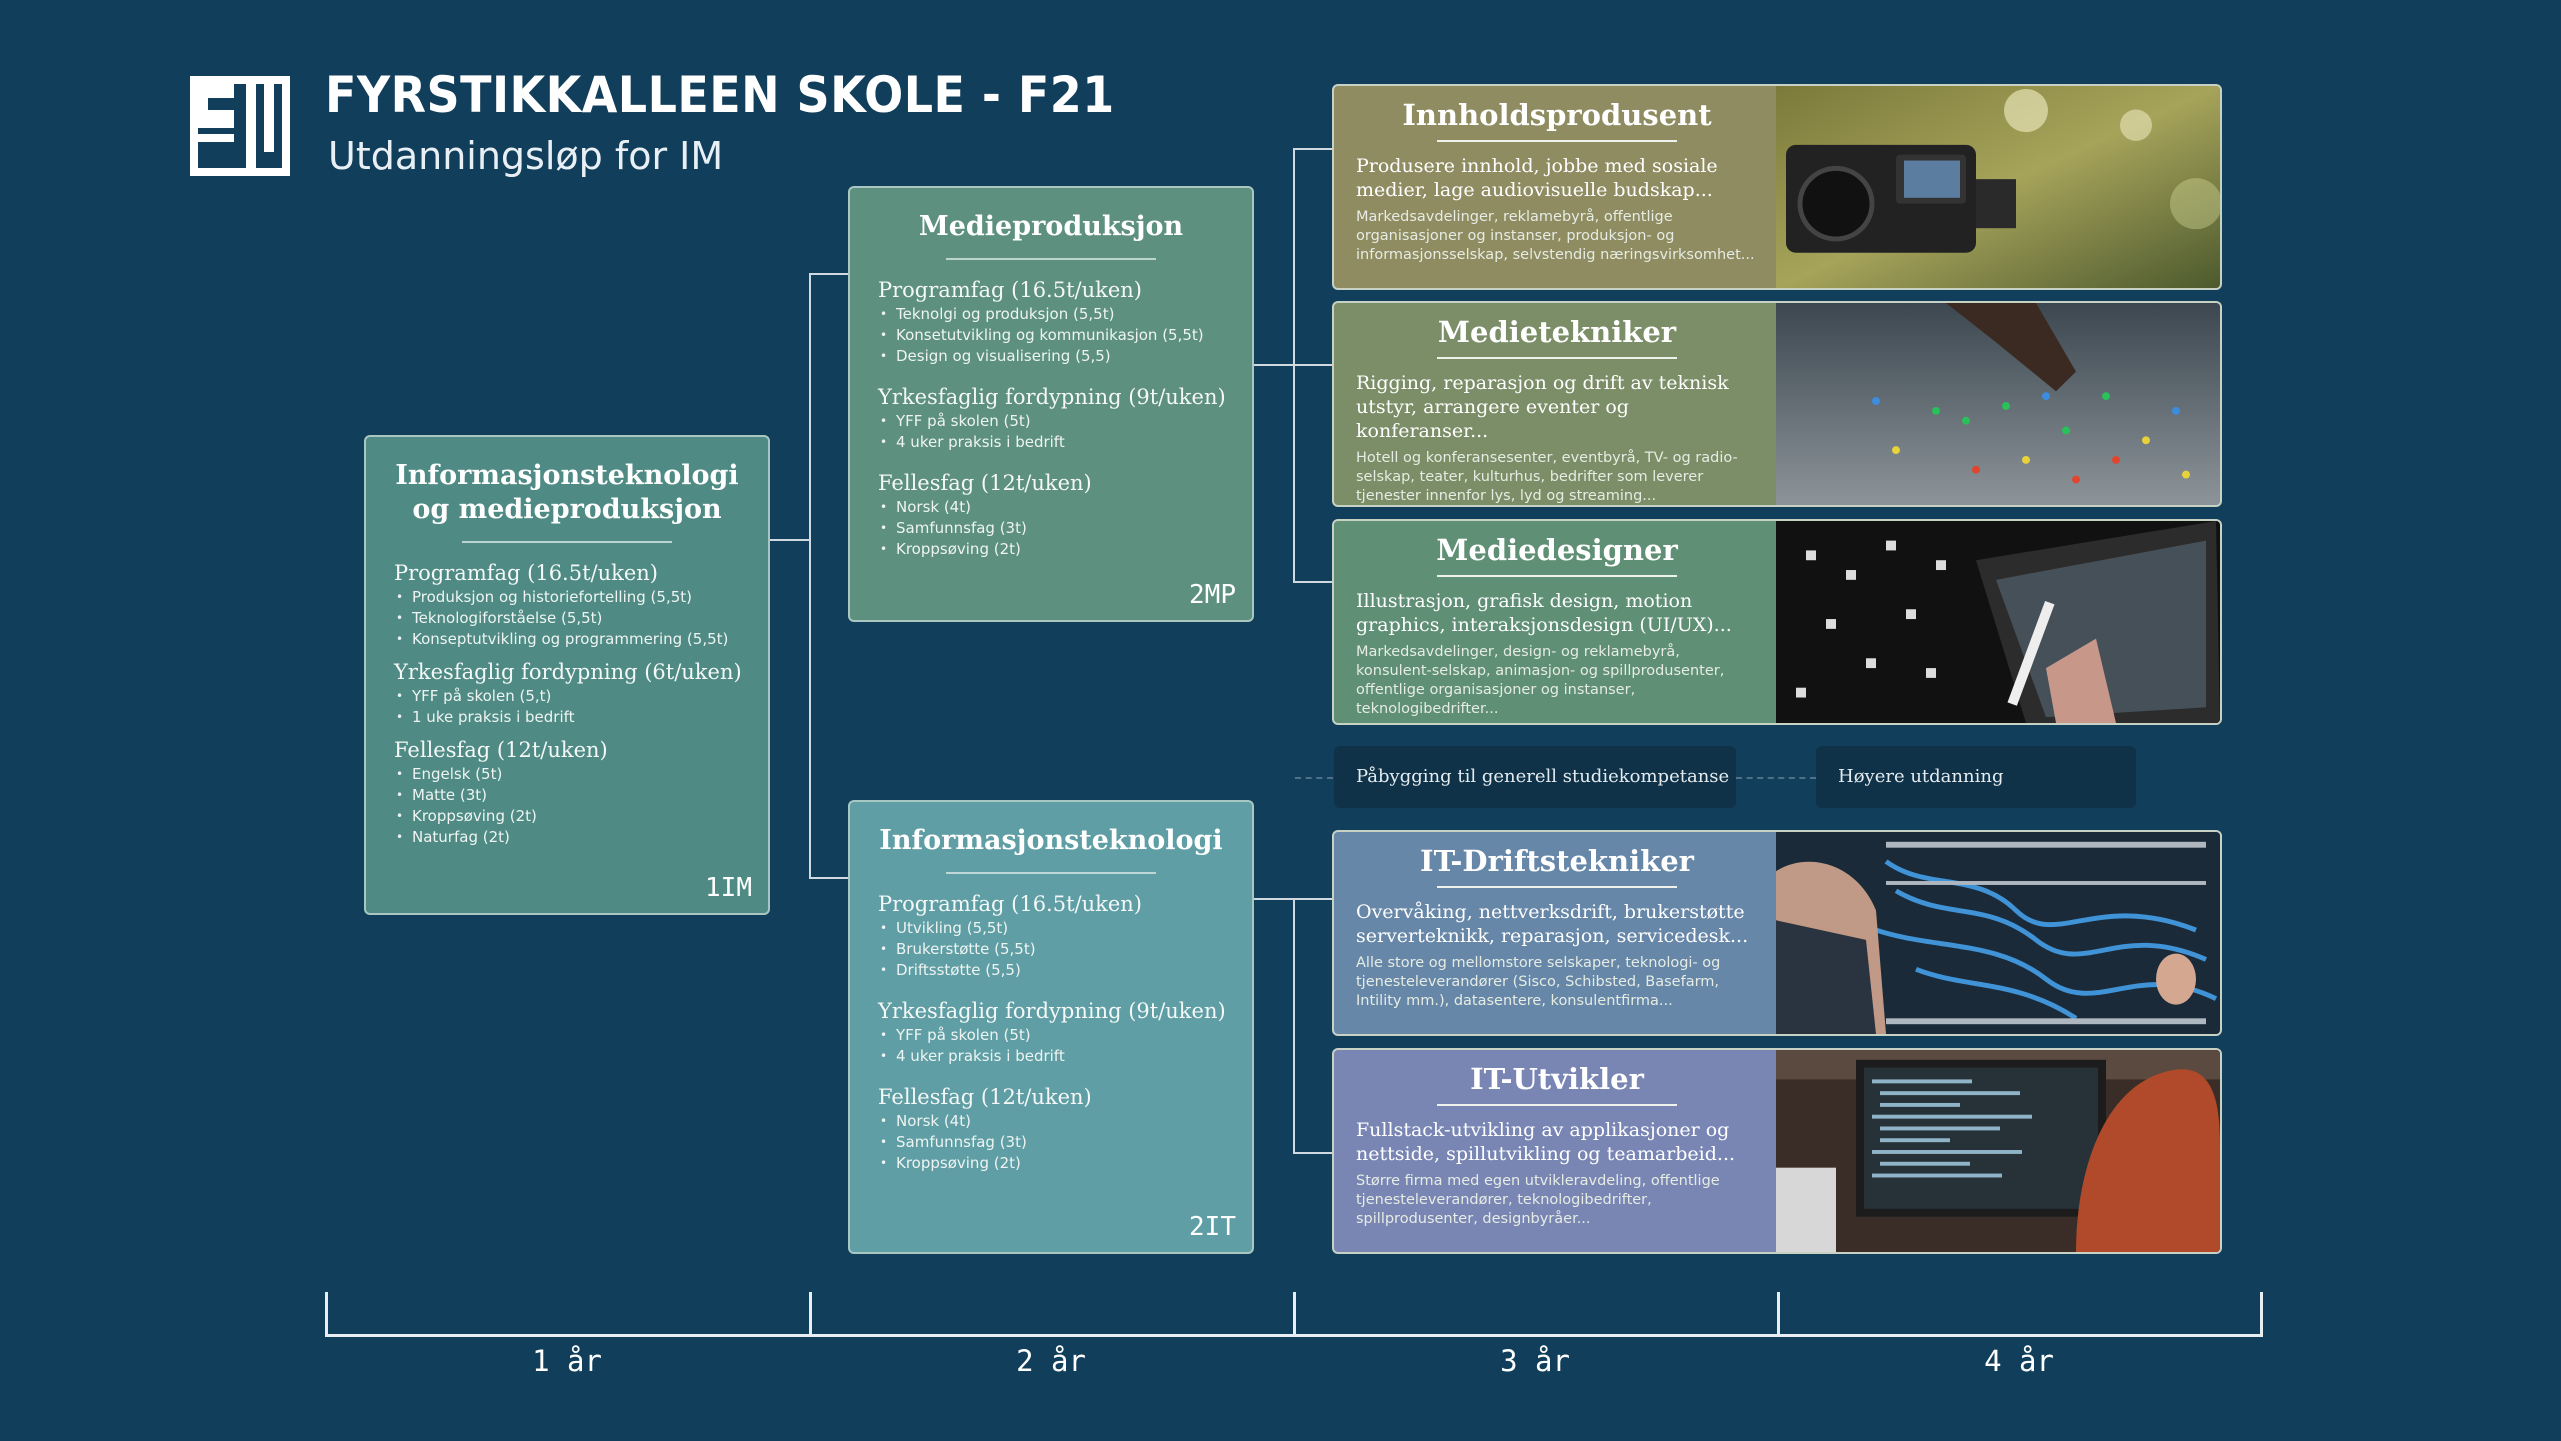 The width and height of the screenshot is (2561, 1441). What do you see at coordinates (1051, 840) in the screenshot?
I see `course-title: Informasjonsteknologi` at bounding box center [1051, 840].